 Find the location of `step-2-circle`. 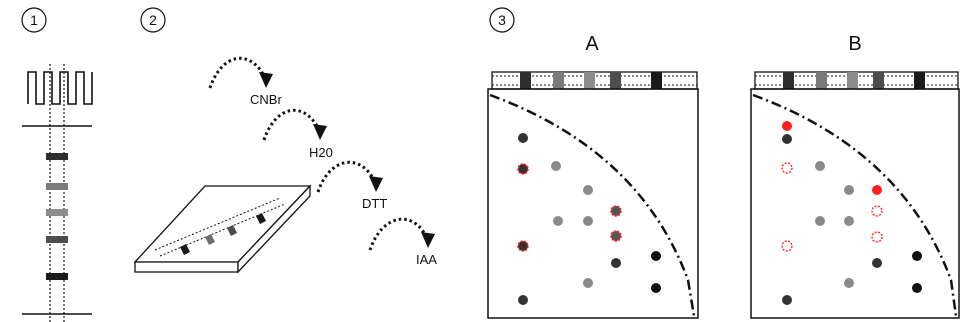

step-2-circle is located at coordinates (153, 20).